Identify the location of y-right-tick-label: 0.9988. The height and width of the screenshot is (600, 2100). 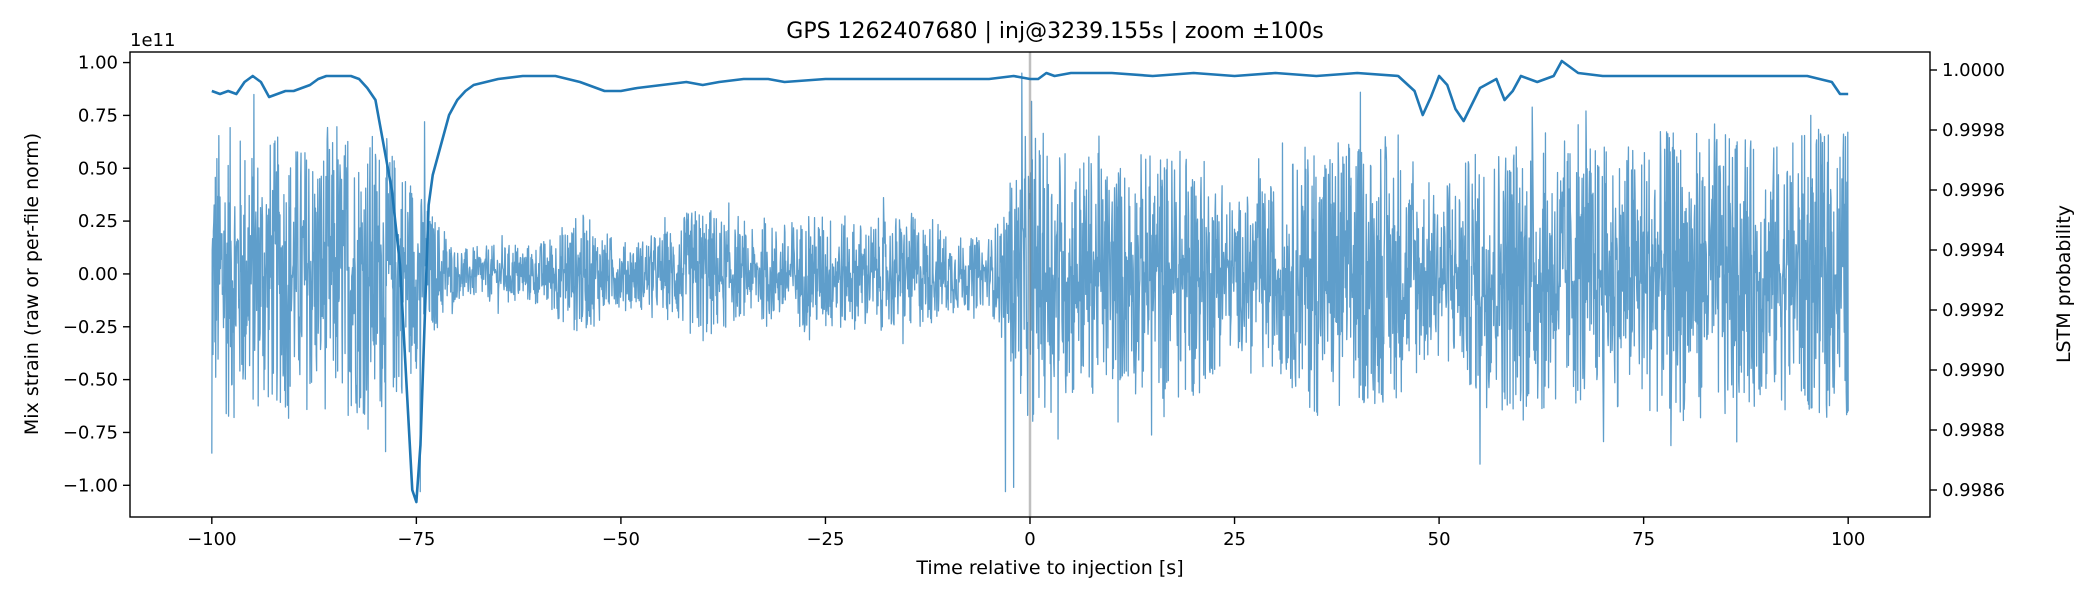
(1973, 430).